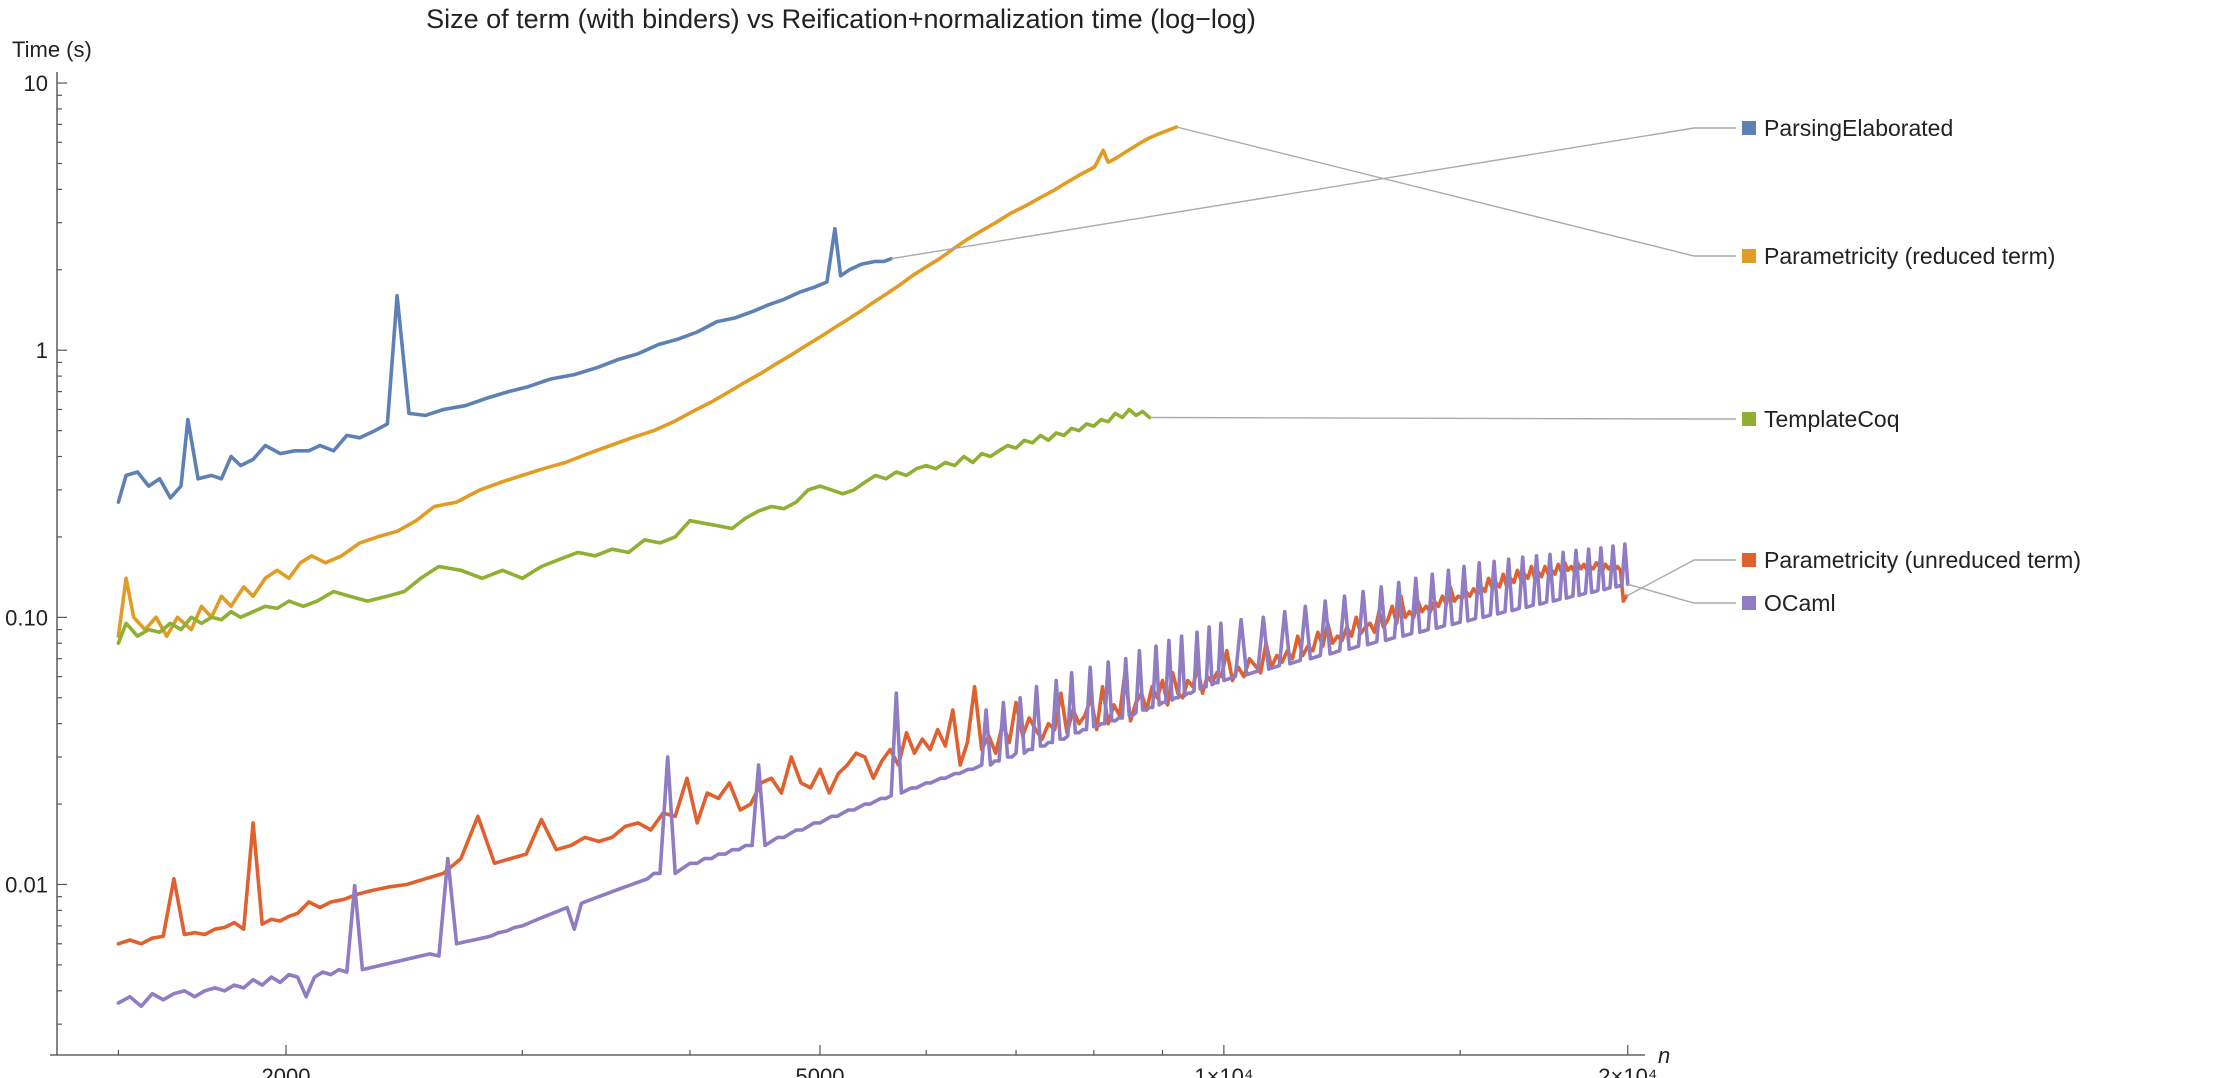  I want to click on y-axis-label: Time (s), so click(52, 49).